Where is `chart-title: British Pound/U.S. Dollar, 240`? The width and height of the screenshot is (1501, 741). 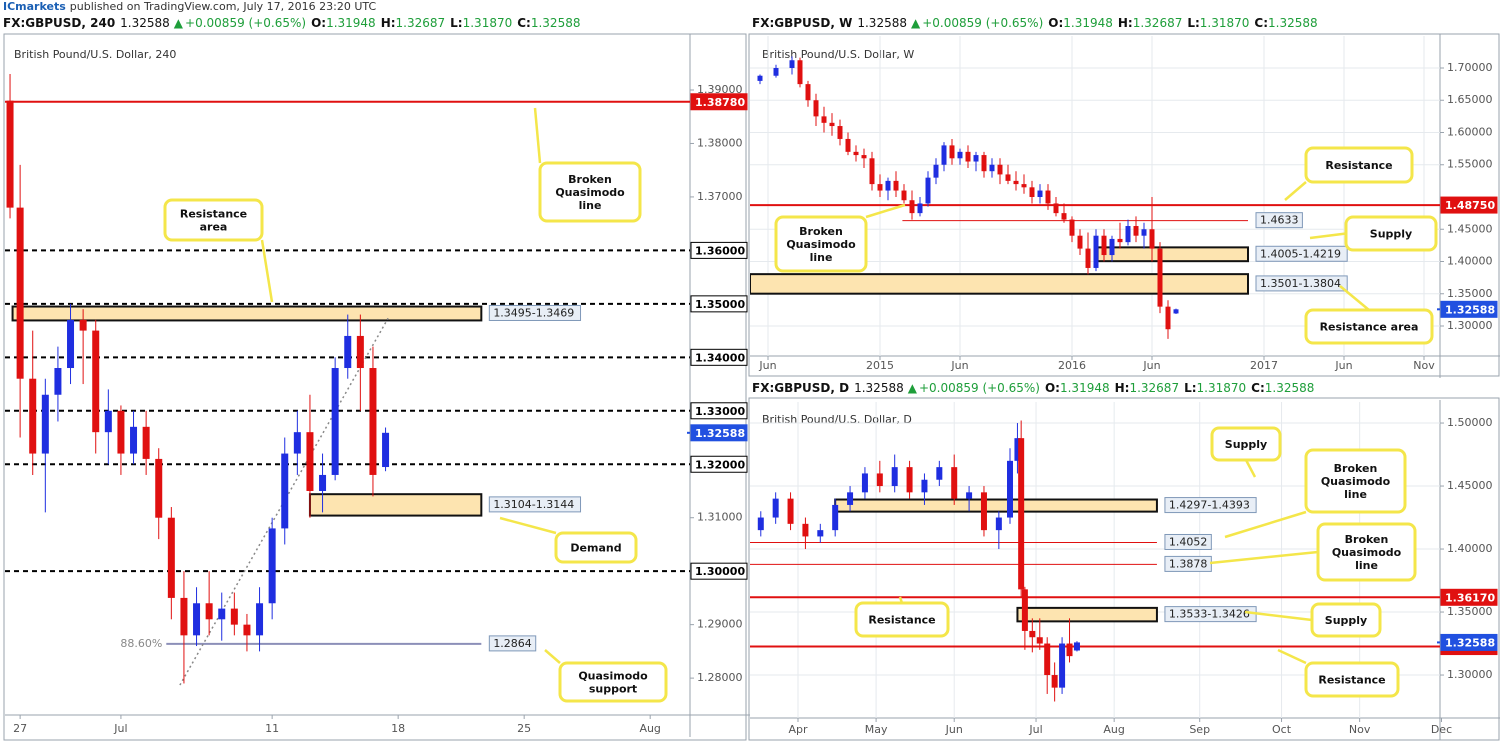 chart-title: British Pound/U.S. Dollar, 240 is located at coordinates (95, 54).